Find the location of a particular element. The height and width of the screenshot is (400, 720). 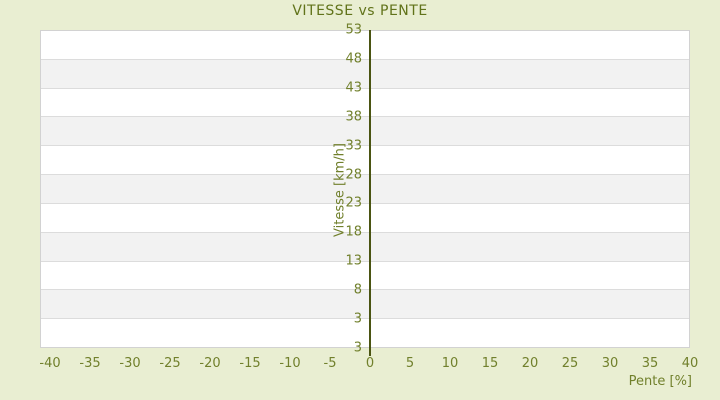

x-tick-label: 10 is located at coordinates (450, 363).